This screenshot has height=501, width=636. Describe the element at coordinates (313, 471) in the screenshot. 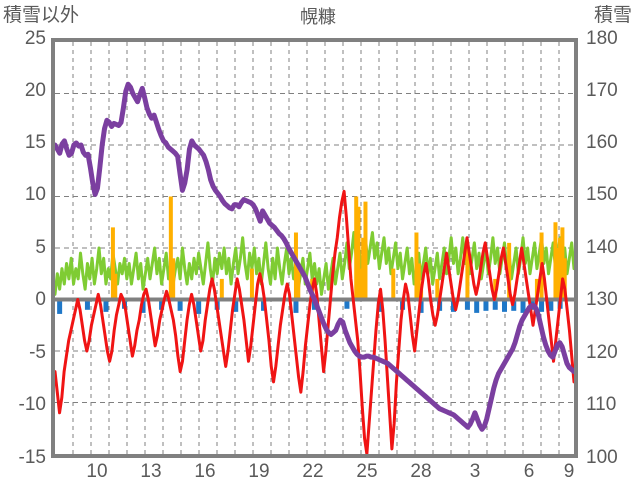

I see `x-axis-tick: 22` at that location.